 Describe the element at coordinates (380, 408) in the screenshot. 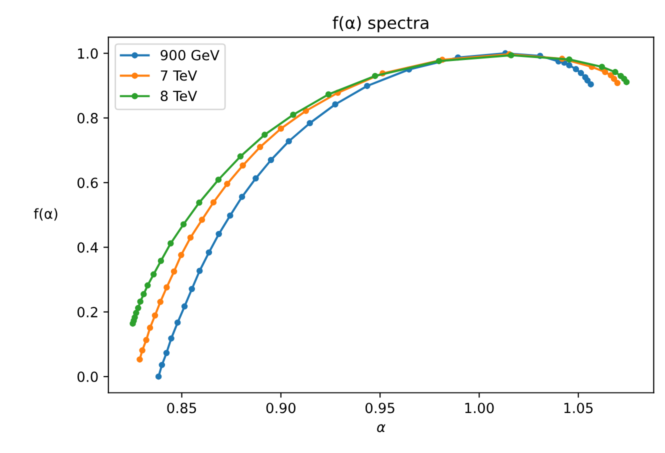

I see `x-tick-label: 0.95` at that location.